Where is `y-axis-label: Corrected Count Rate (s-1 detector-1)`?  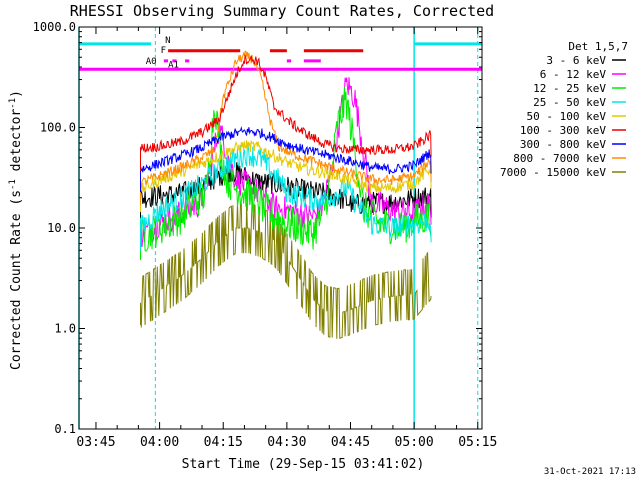 y-axis-label: Corrected Count Rate (s-1 detector-1) is located at coordinates (16, 230).